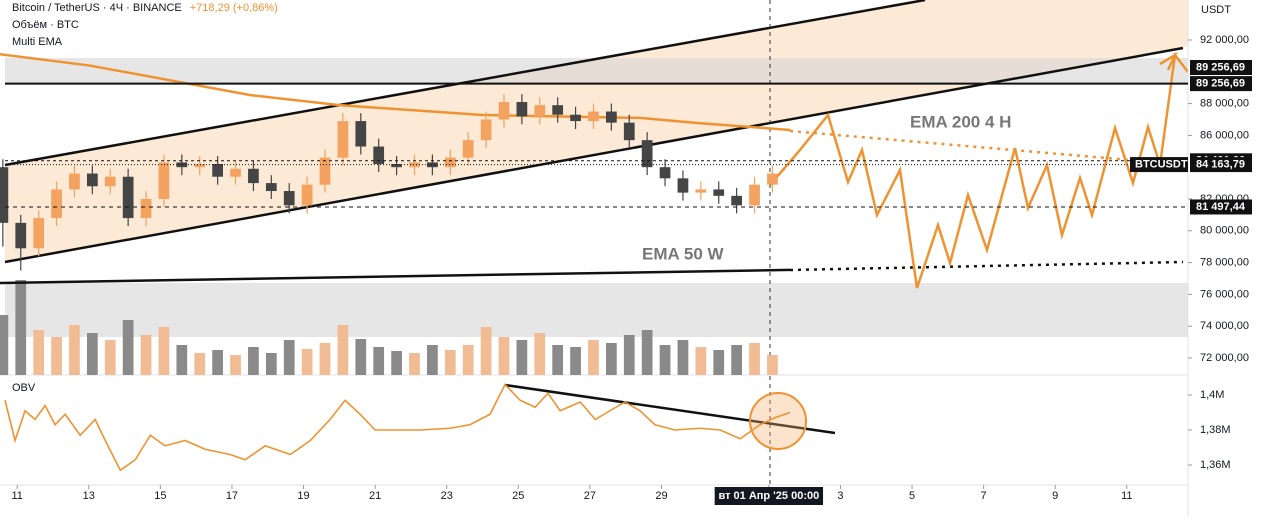 The width and height of the screenshot is (1263, 521). Describe the element at coordinates (303, 496) in the screenshot. I see `x-tick-label: 19` at that location.